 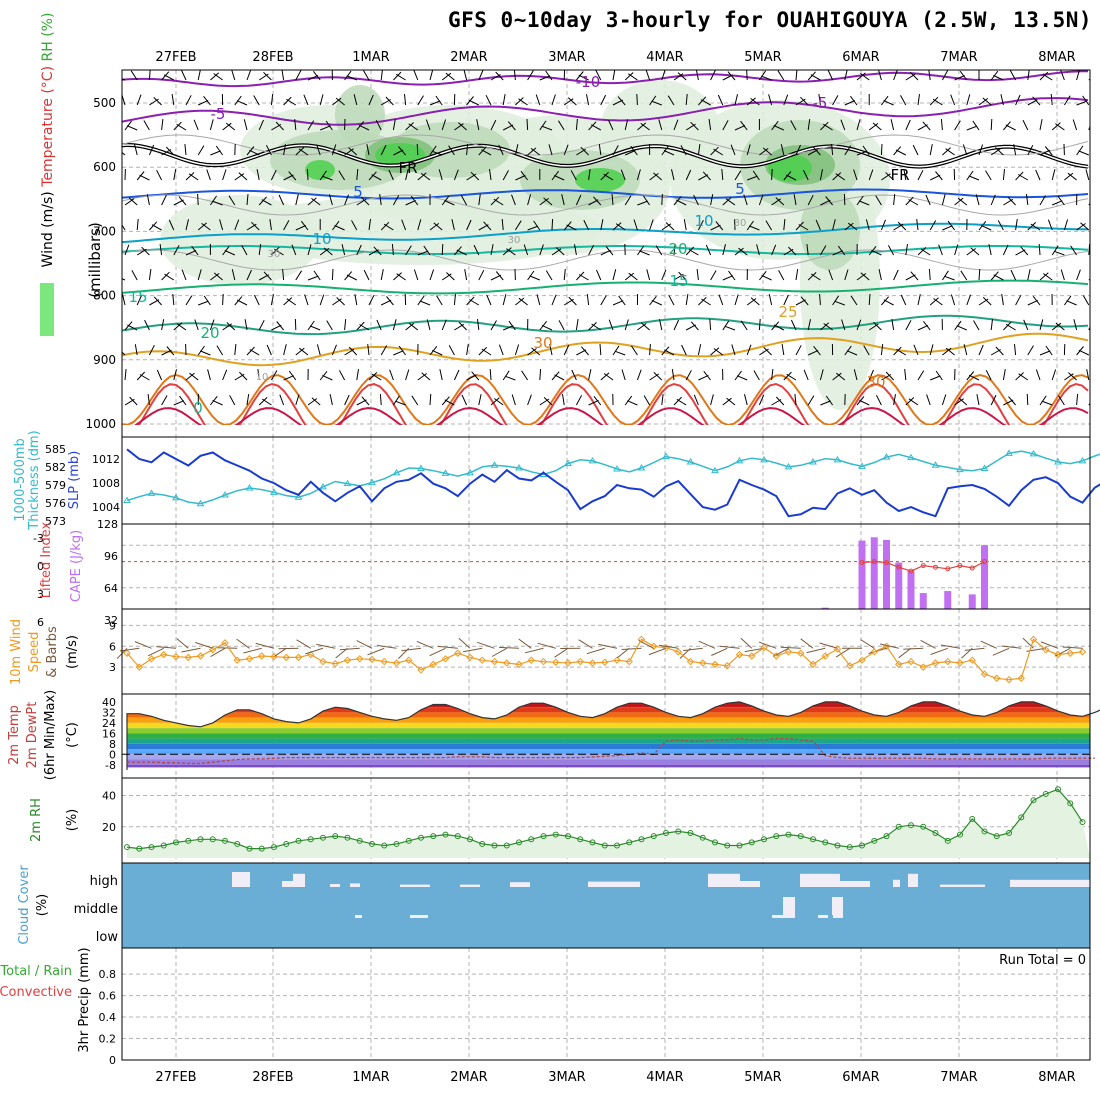 What do you see at coordinates (36, 820) in the screenshot?
I see `rh-label: 2m RH` at bounding box center [36, 820].